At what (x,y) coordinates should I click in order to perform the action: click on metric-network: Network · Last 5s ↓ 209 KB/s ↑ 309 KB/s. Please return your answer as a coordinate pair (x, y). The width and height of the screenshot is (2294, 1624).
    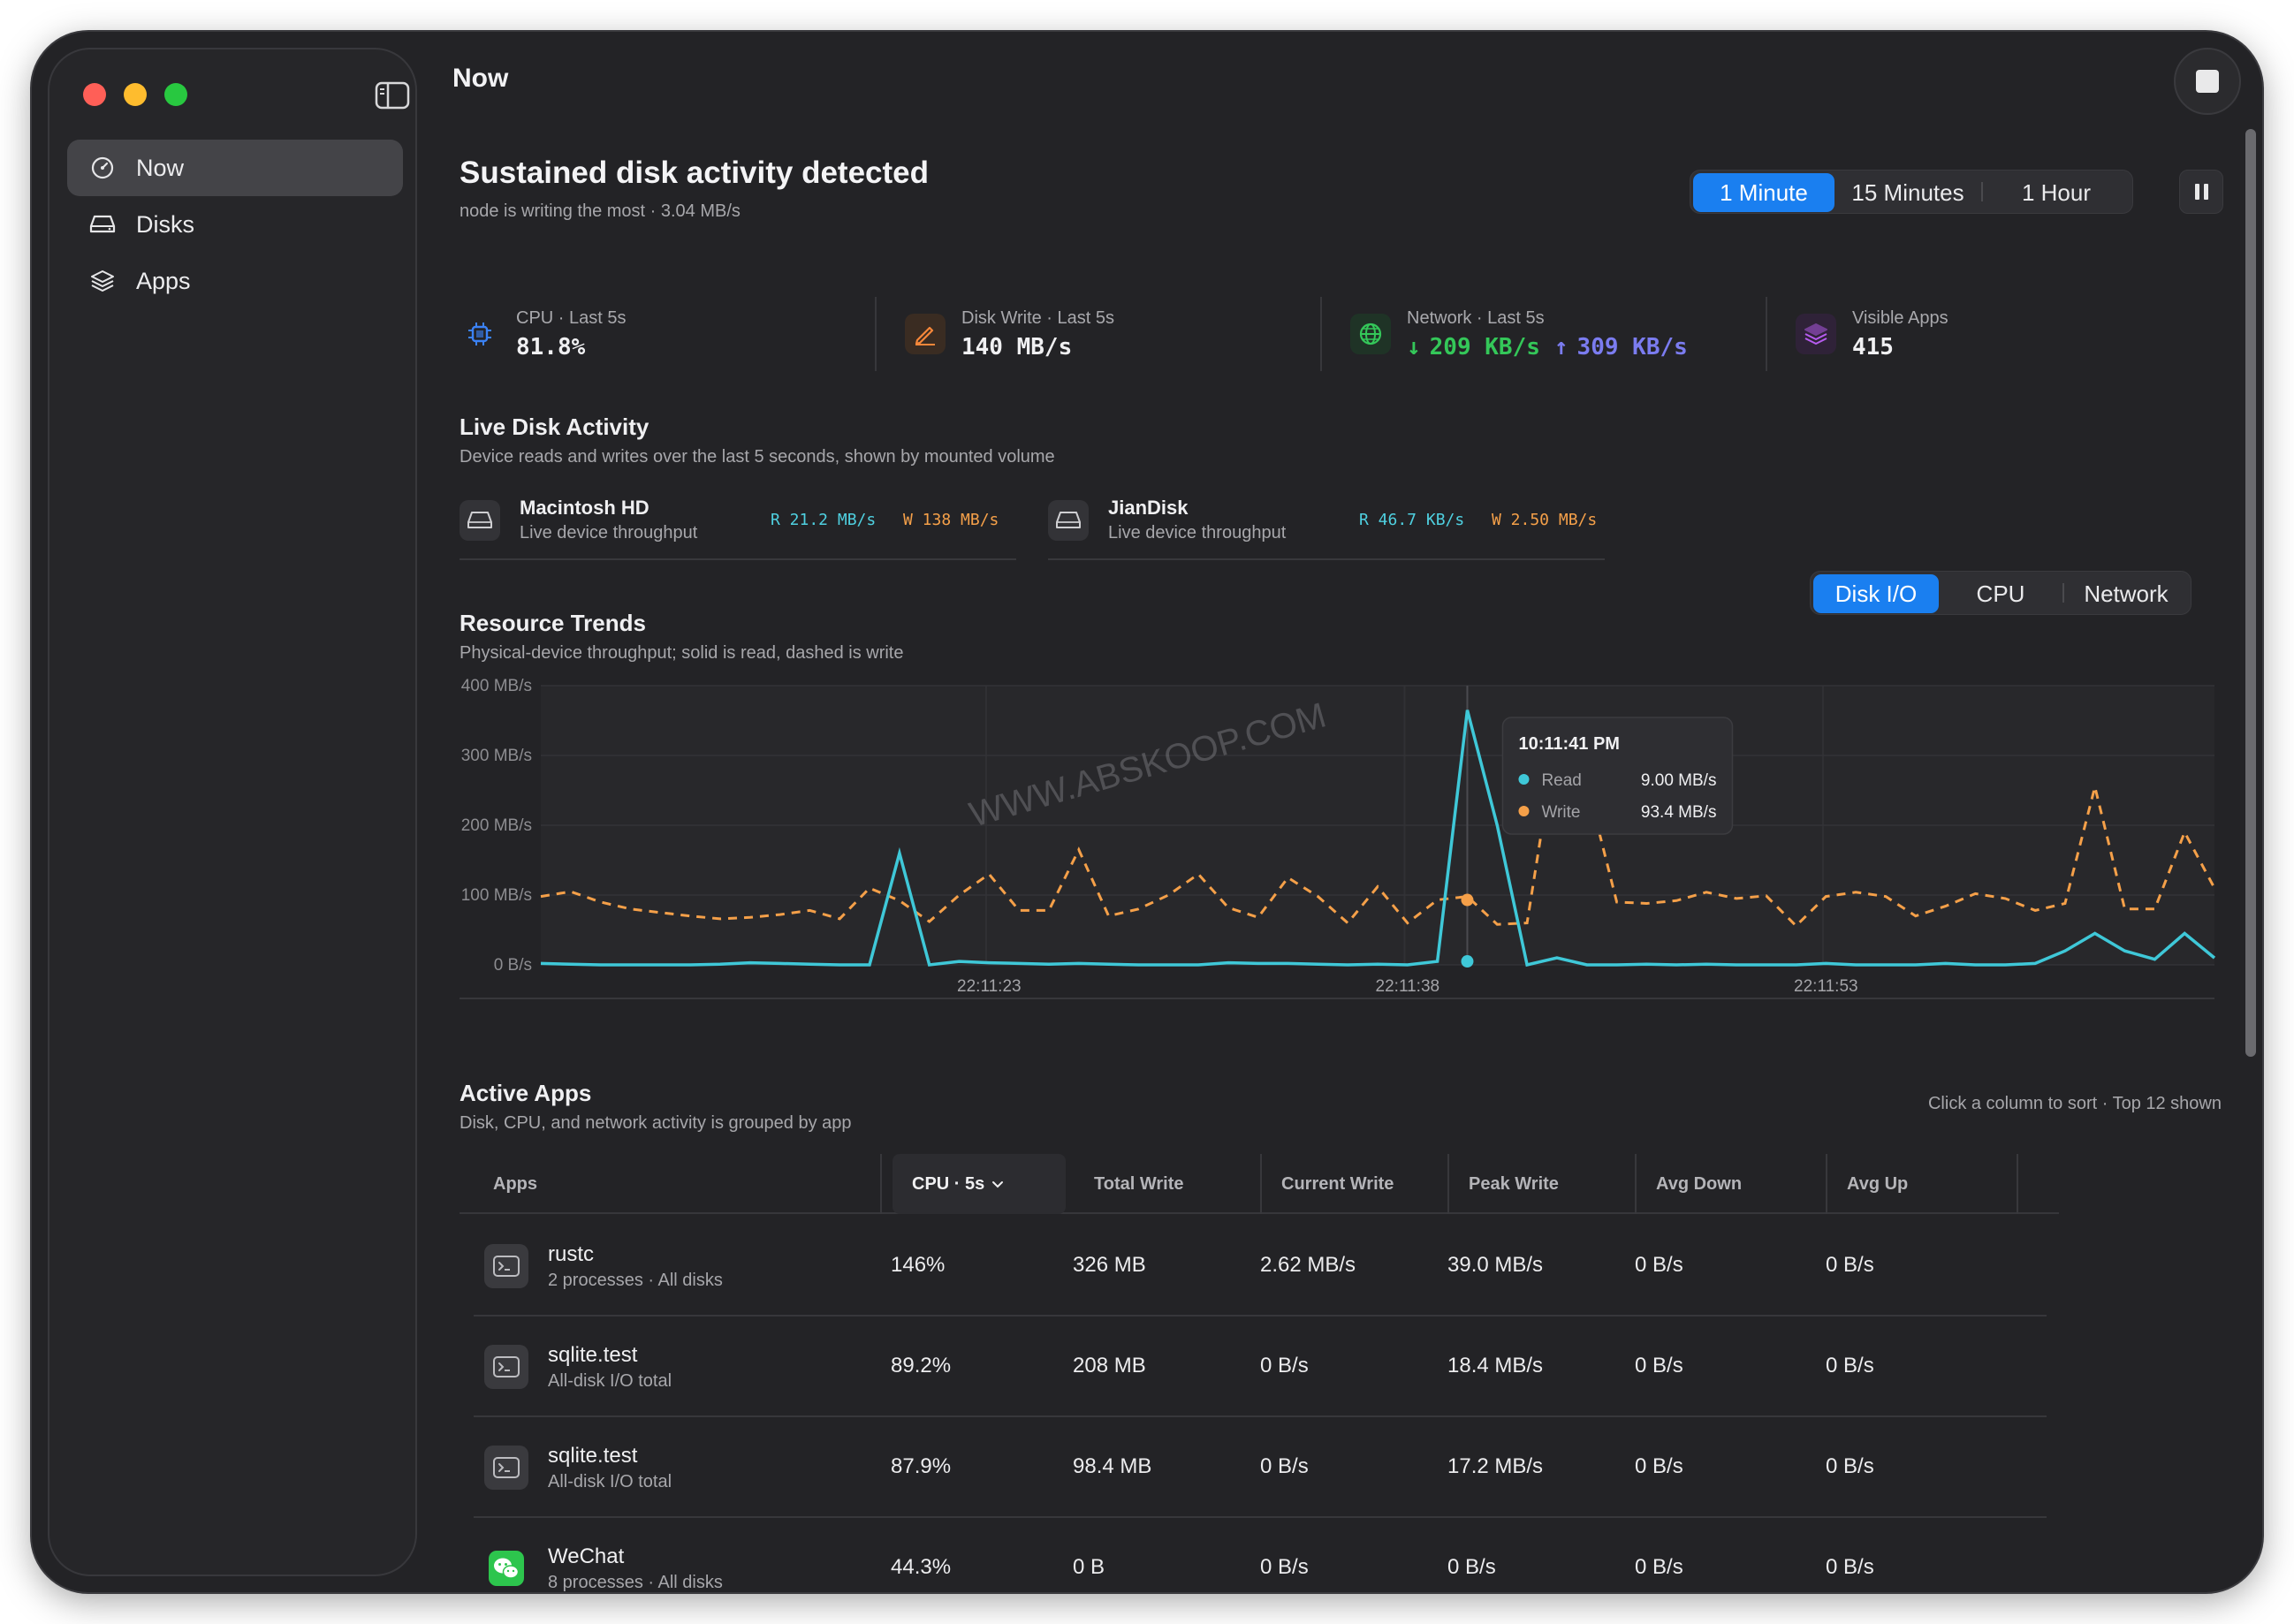
    Looking at the image, I should click on (1519, 334).